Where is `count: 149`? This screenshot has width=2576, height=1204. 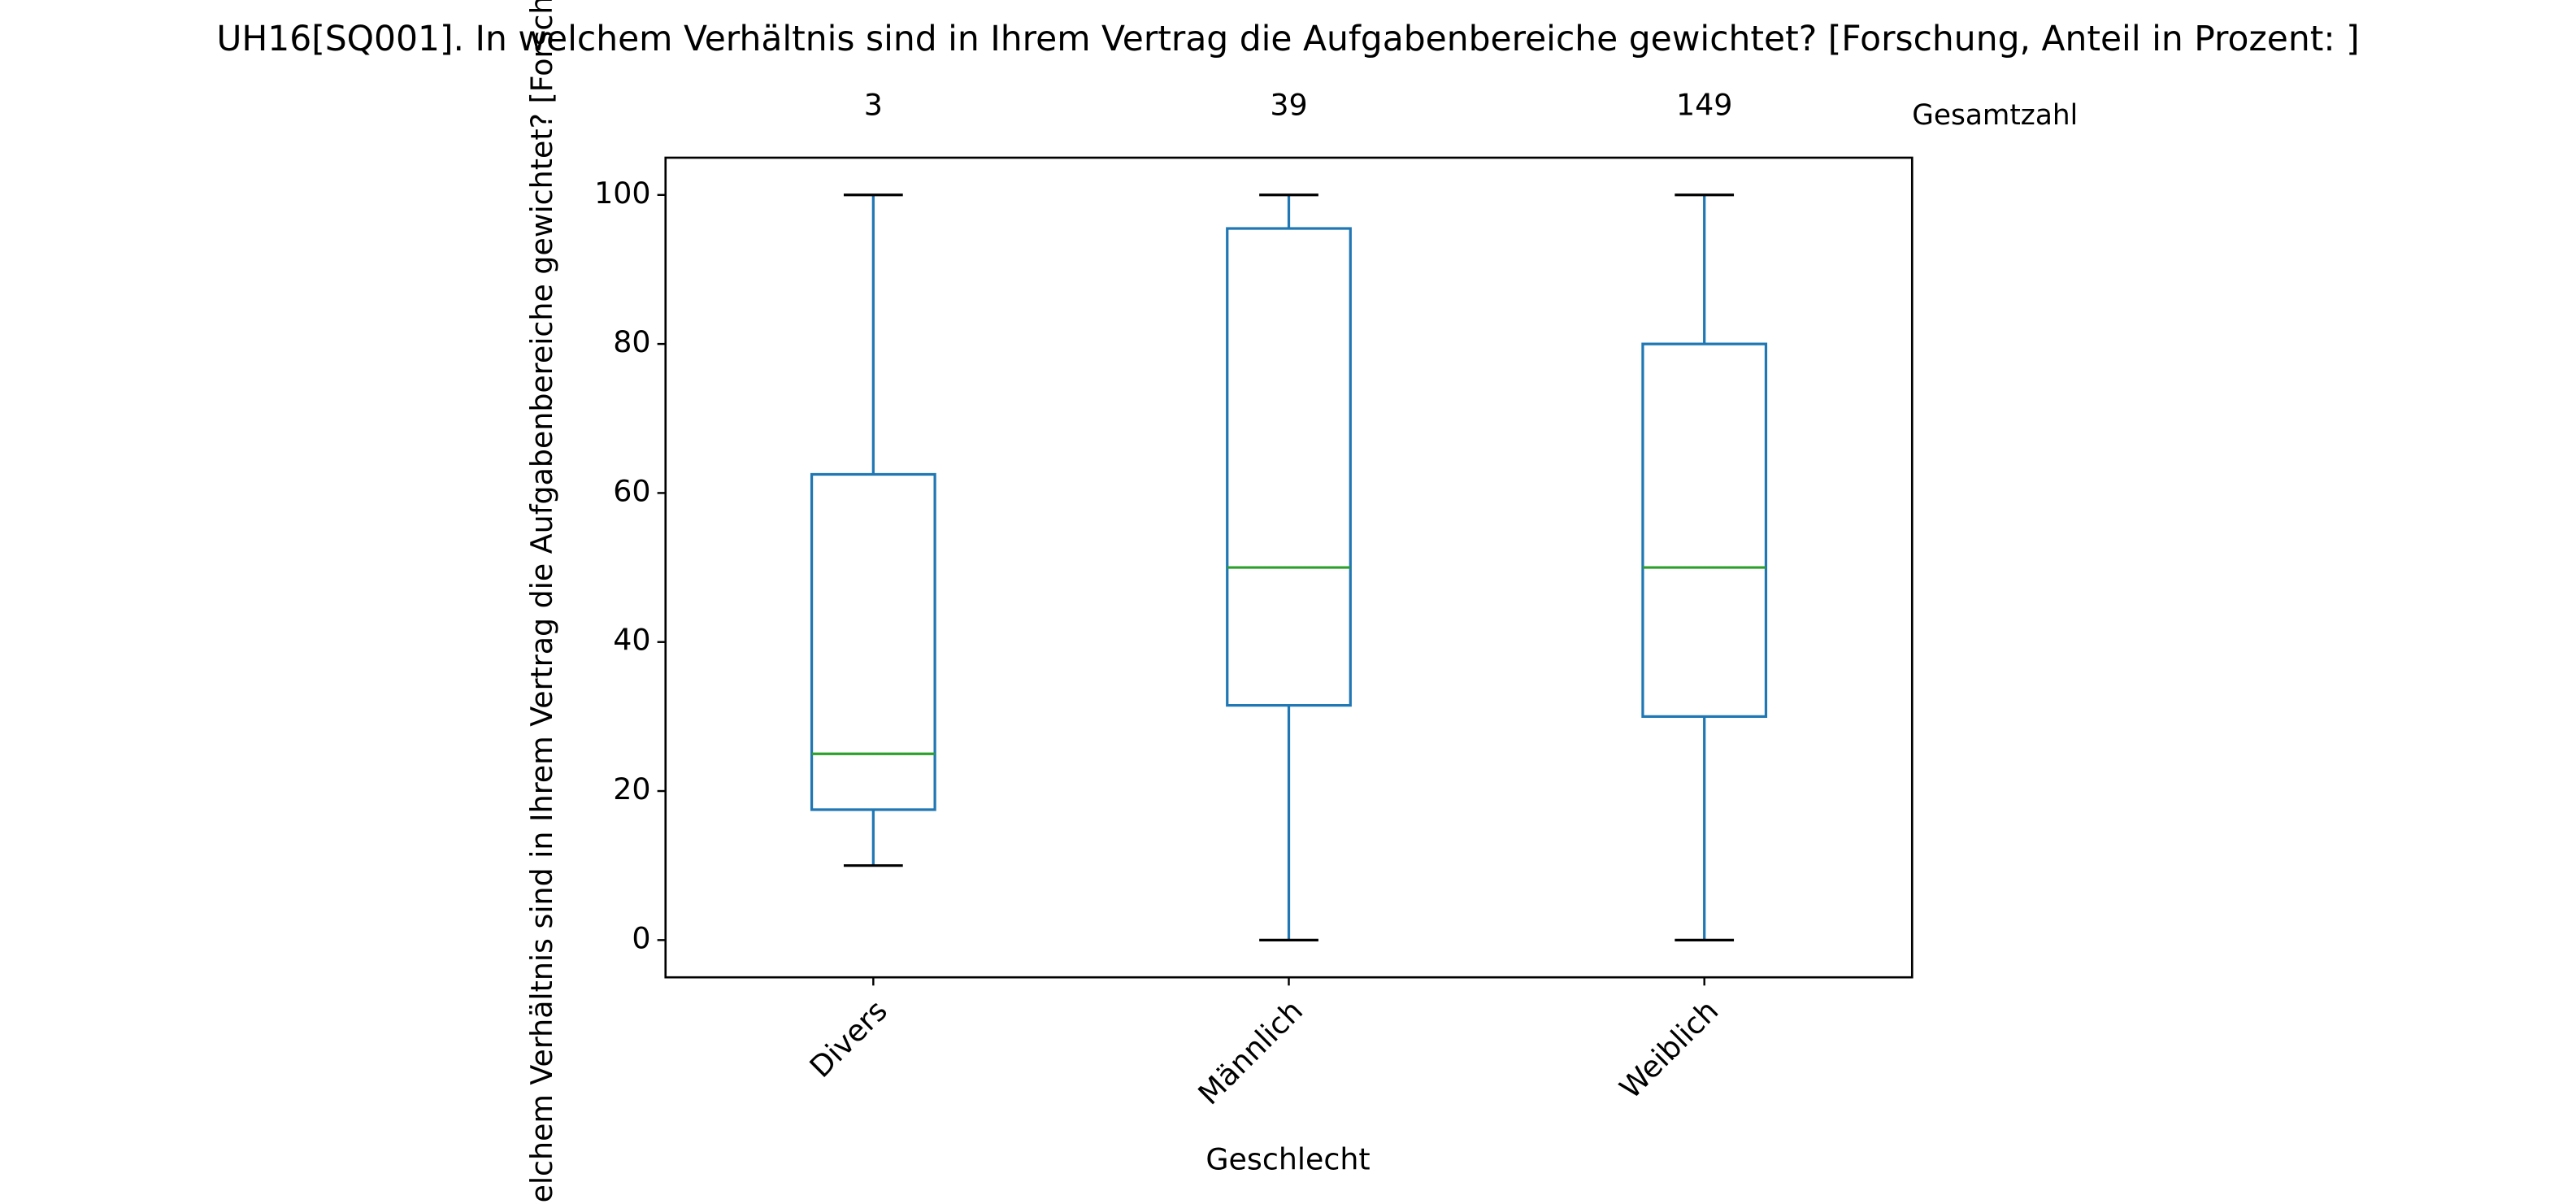
count: 149 is located at coordinates (1704, 105).